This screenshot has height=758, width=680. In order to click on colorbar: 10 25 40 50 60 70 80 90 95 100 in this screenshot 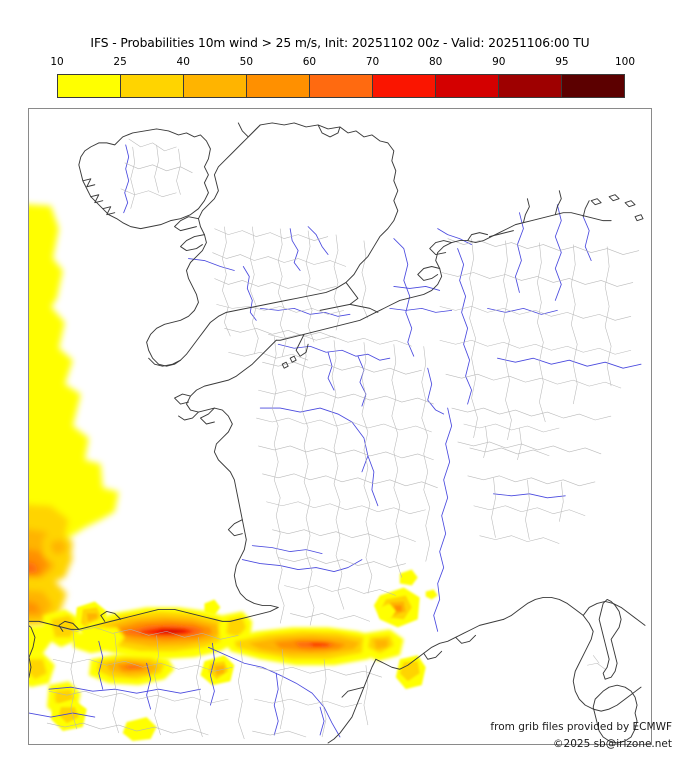, I will do `click(342, 77)`.